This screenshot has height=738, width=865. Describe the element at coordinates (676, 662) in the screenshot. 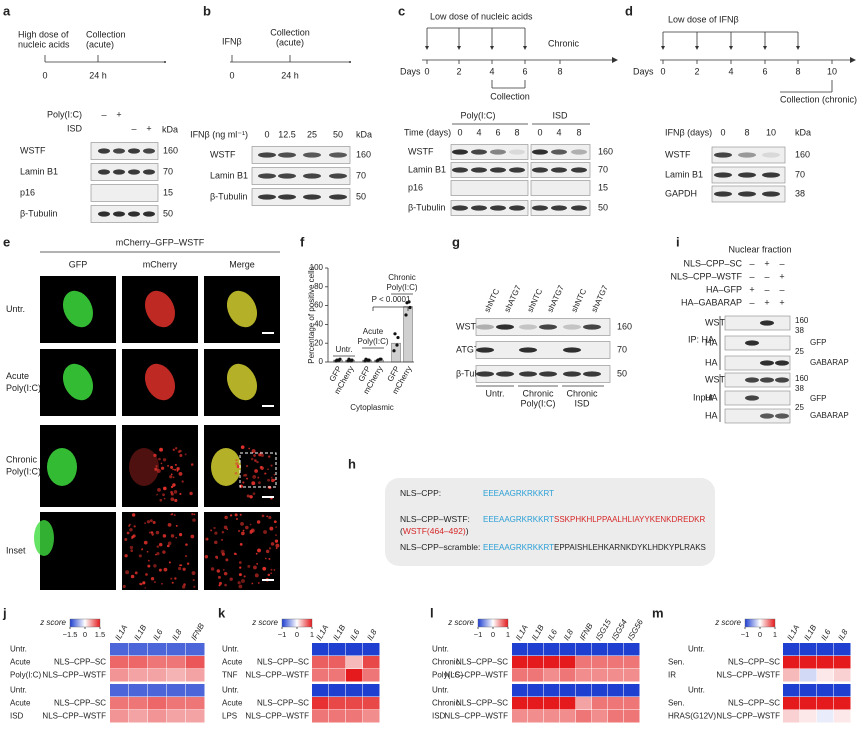

I see `group-label: Sen.` at that location.